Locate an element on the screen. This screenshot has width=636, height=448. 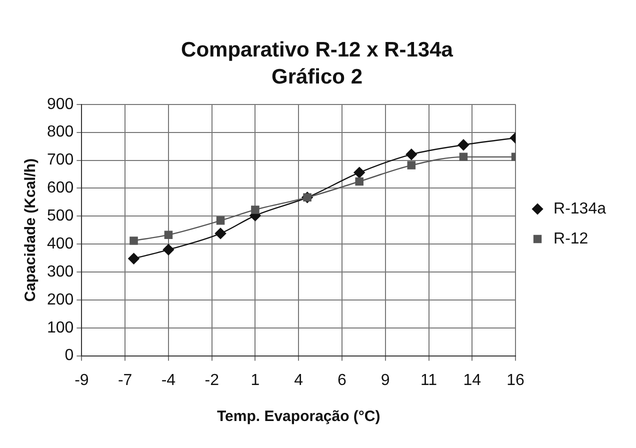
x-tick-label: -9 is located at coordinates (81, 380).